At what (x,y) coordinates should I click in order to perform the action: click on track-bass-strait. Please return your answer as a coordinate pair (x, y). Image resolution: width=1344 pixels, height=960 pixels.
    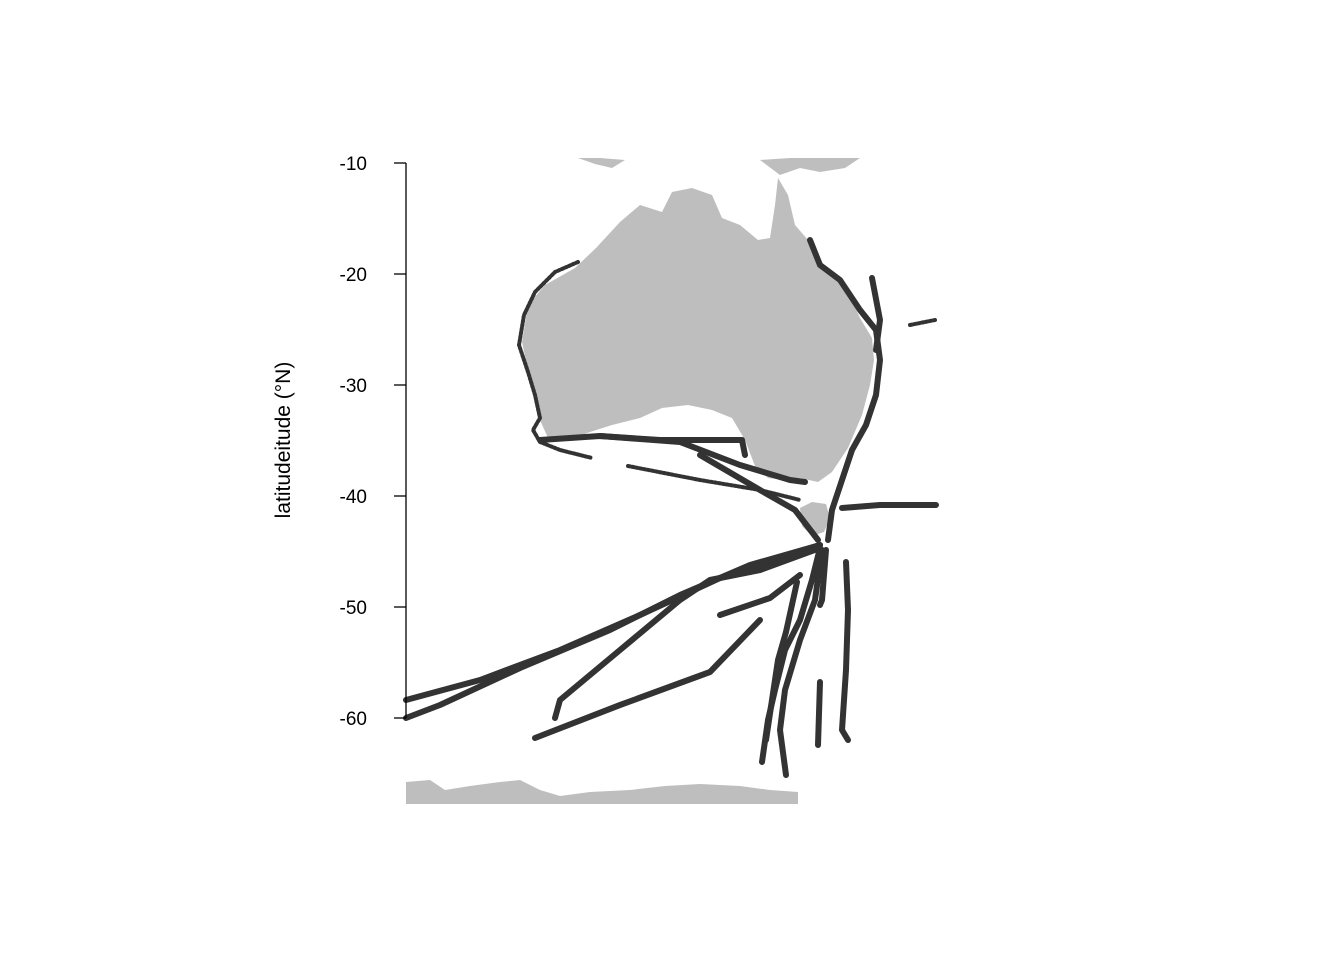
    Looking at the image, I should click on (759, 497).